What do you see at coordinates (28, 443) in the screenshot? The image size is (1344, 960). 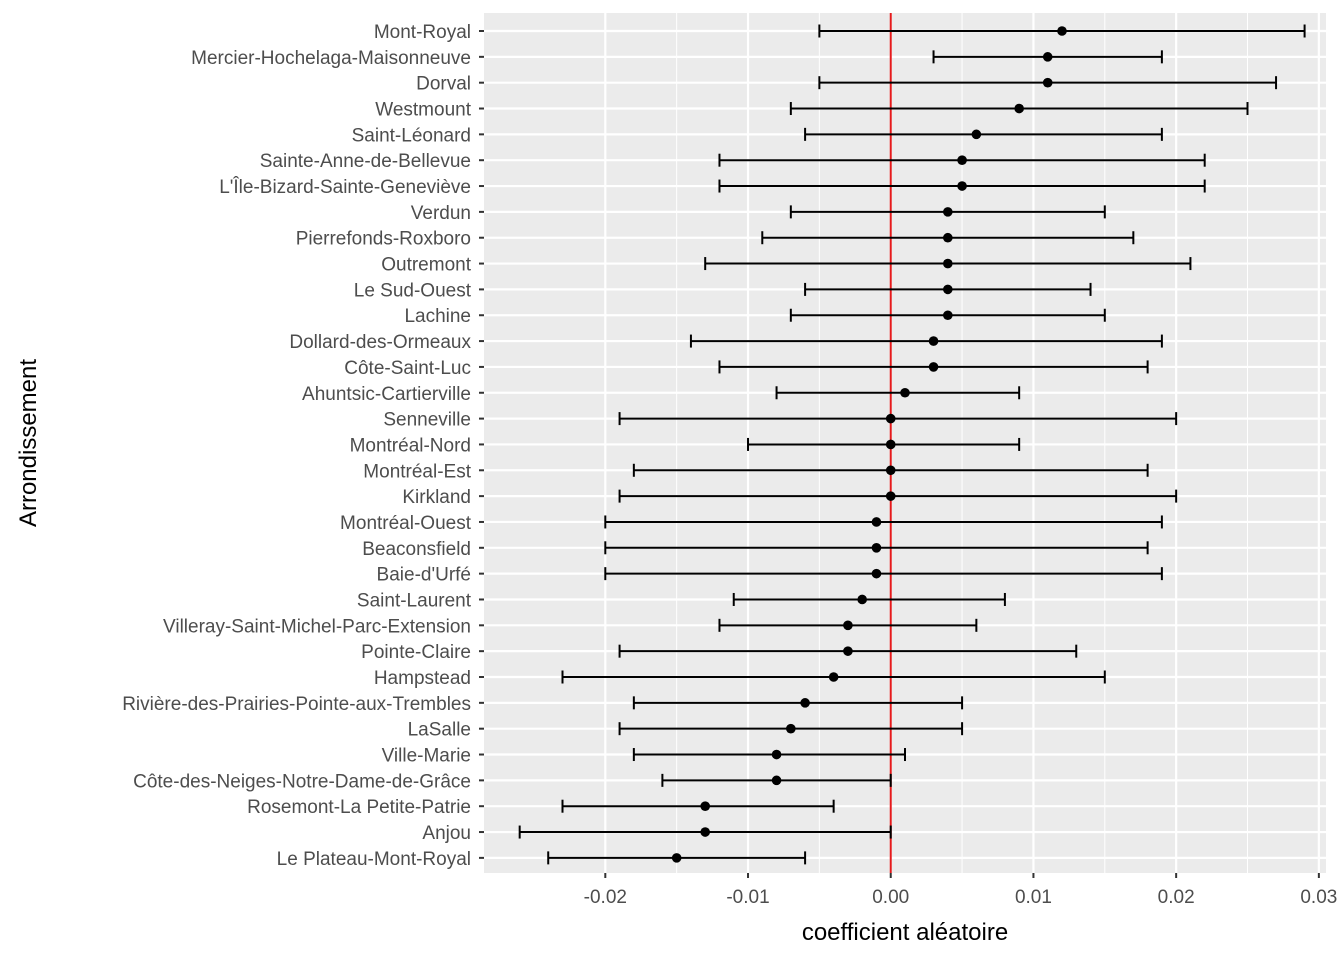 I see `y-axis-title: Arrondissement` at bounding box center [28, 443].